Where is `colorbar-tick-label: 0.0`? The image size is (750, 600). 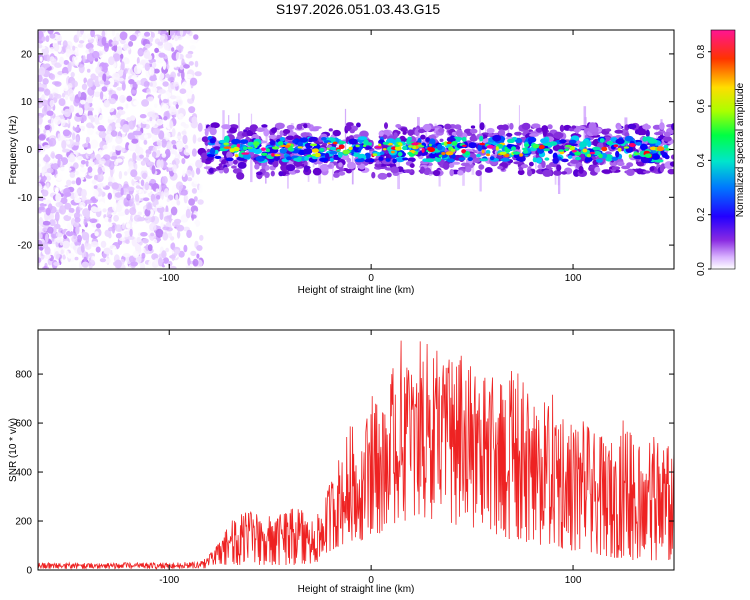
colorbar-tick-label: 0.0 is located at coordinates (701, 269).